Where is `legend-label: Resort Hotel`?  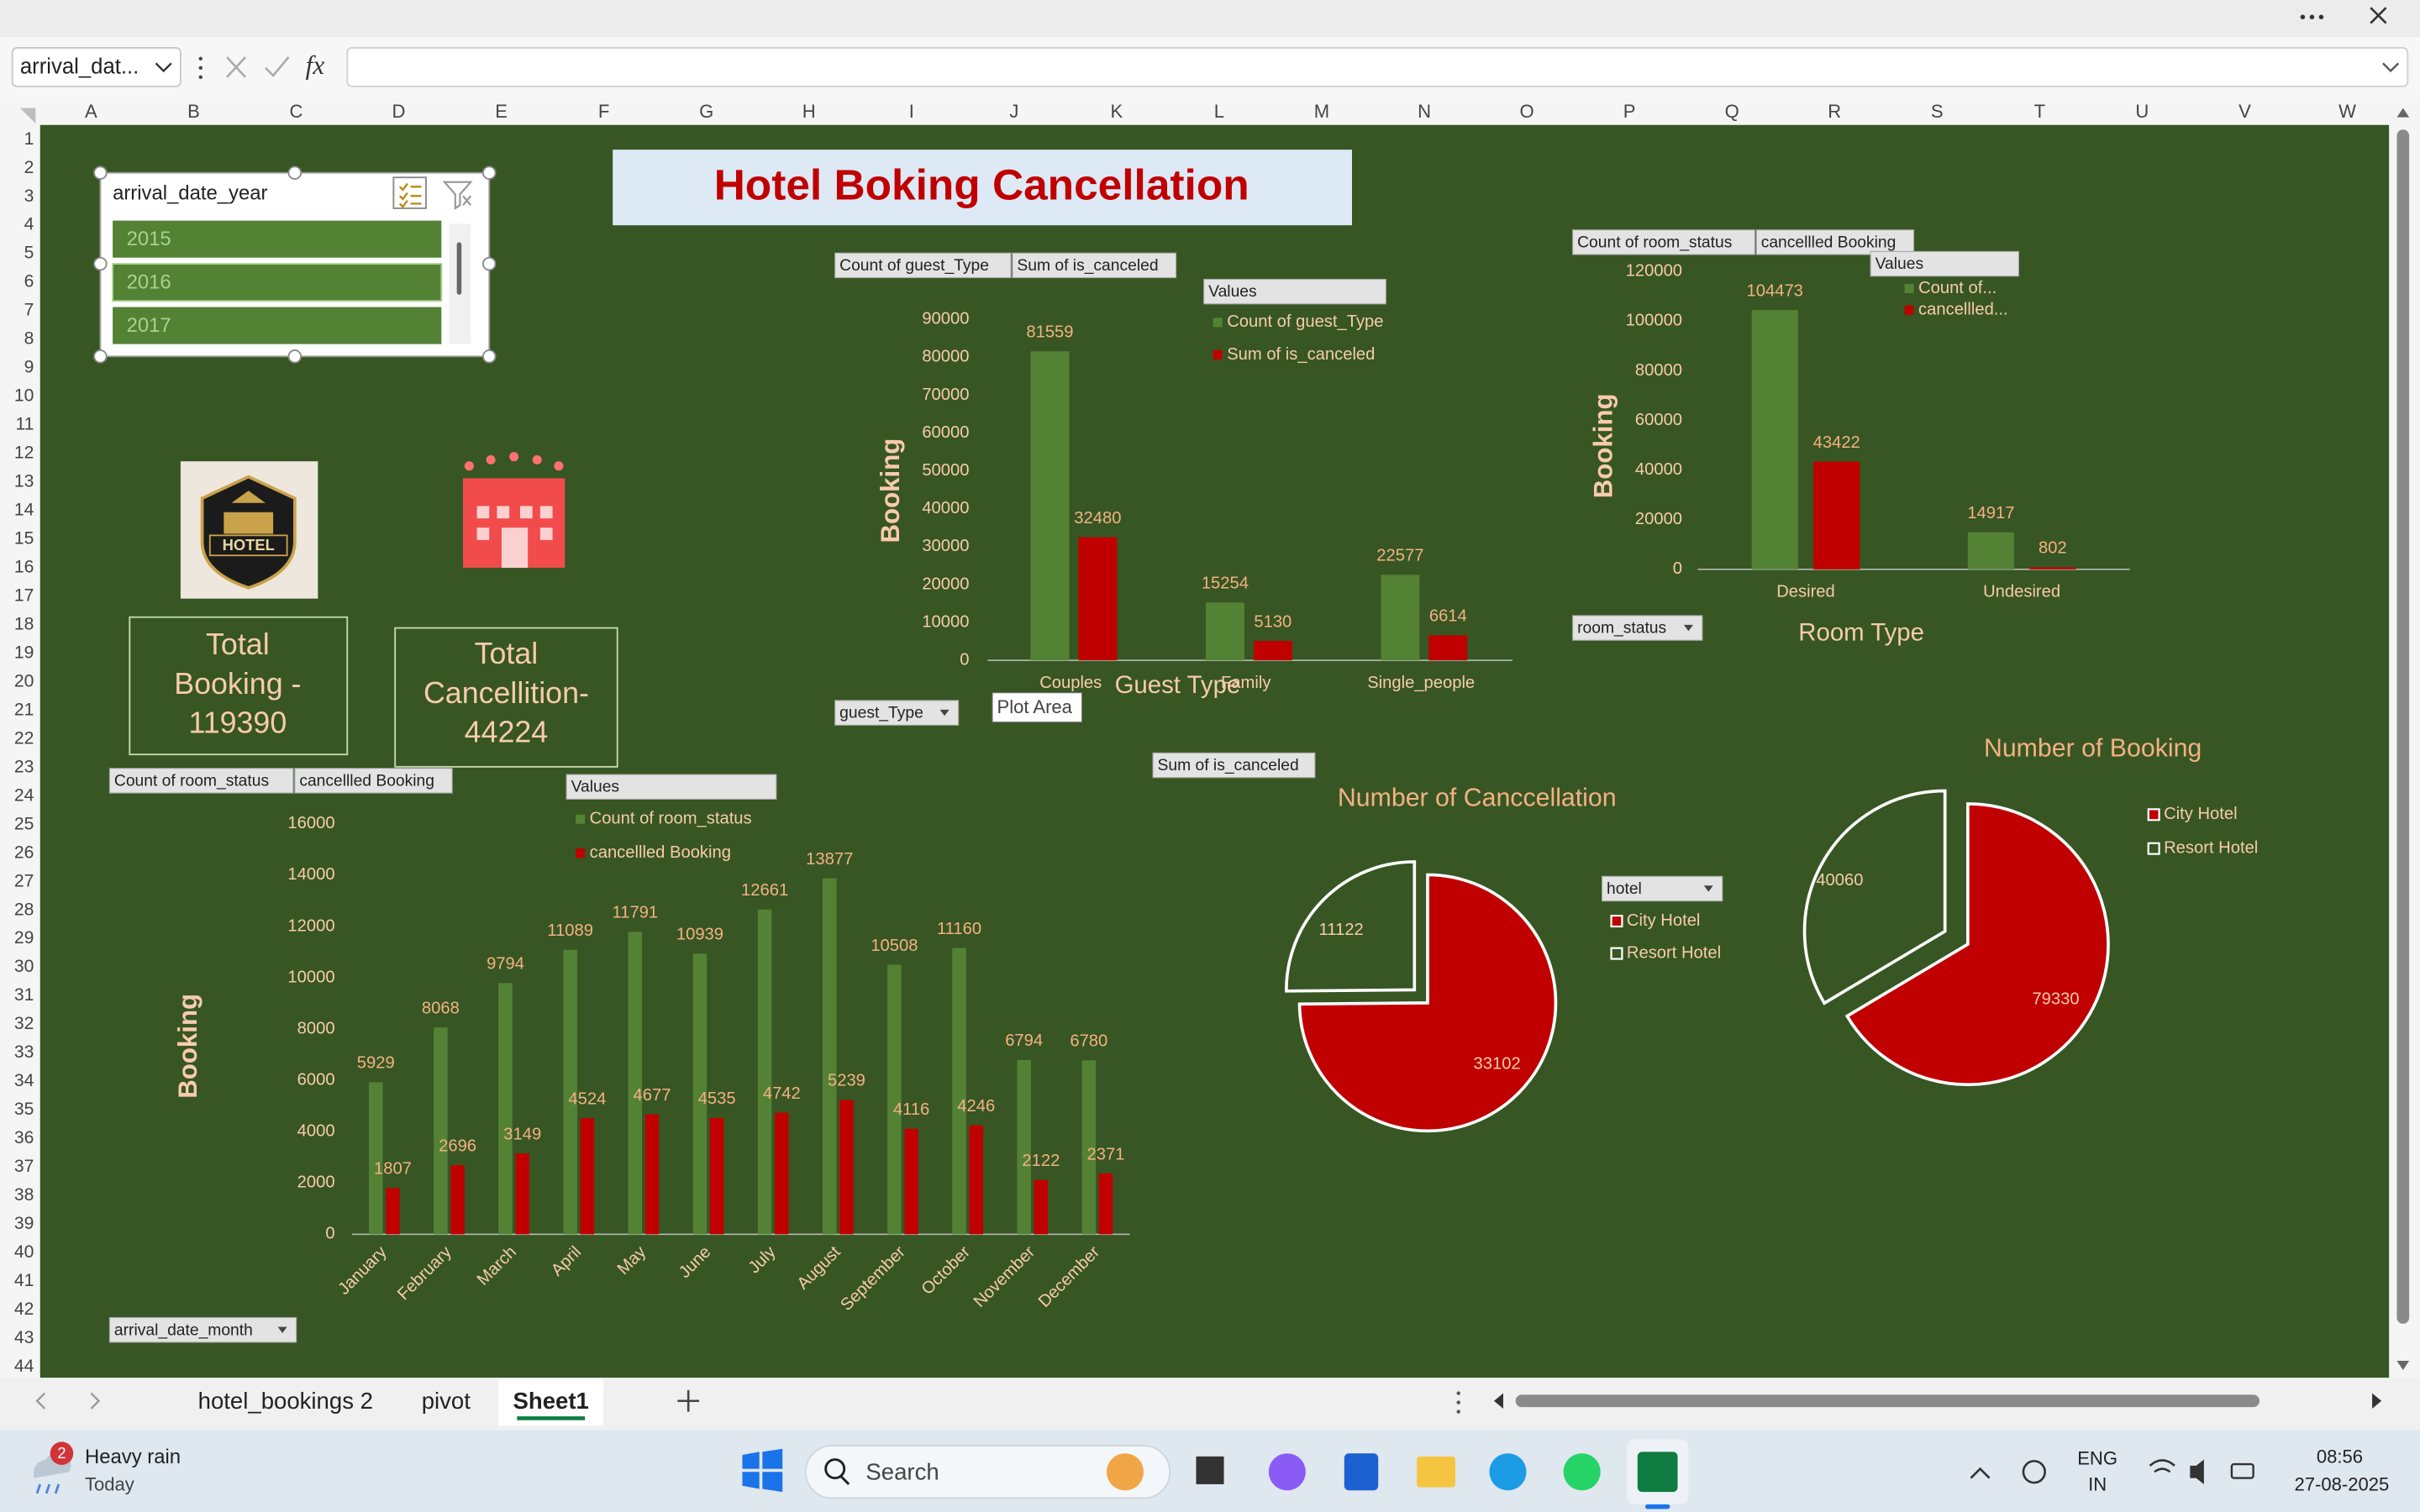 legend-label: Resort Hotel is located at coordinates (2211, 848).